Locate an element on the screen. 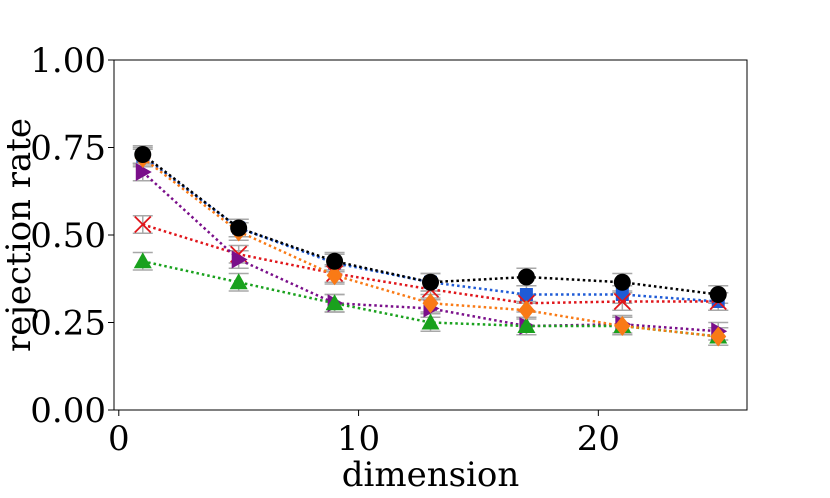  x-tick-label: 20 is located at coordinates (598, 439).